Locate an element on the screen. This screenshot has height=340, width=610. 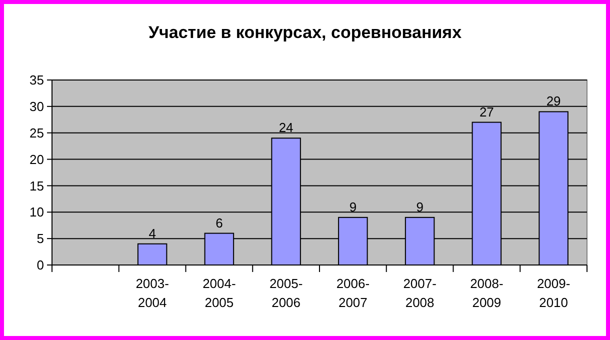
data-label: 29 is located at coordinates (553, 101).